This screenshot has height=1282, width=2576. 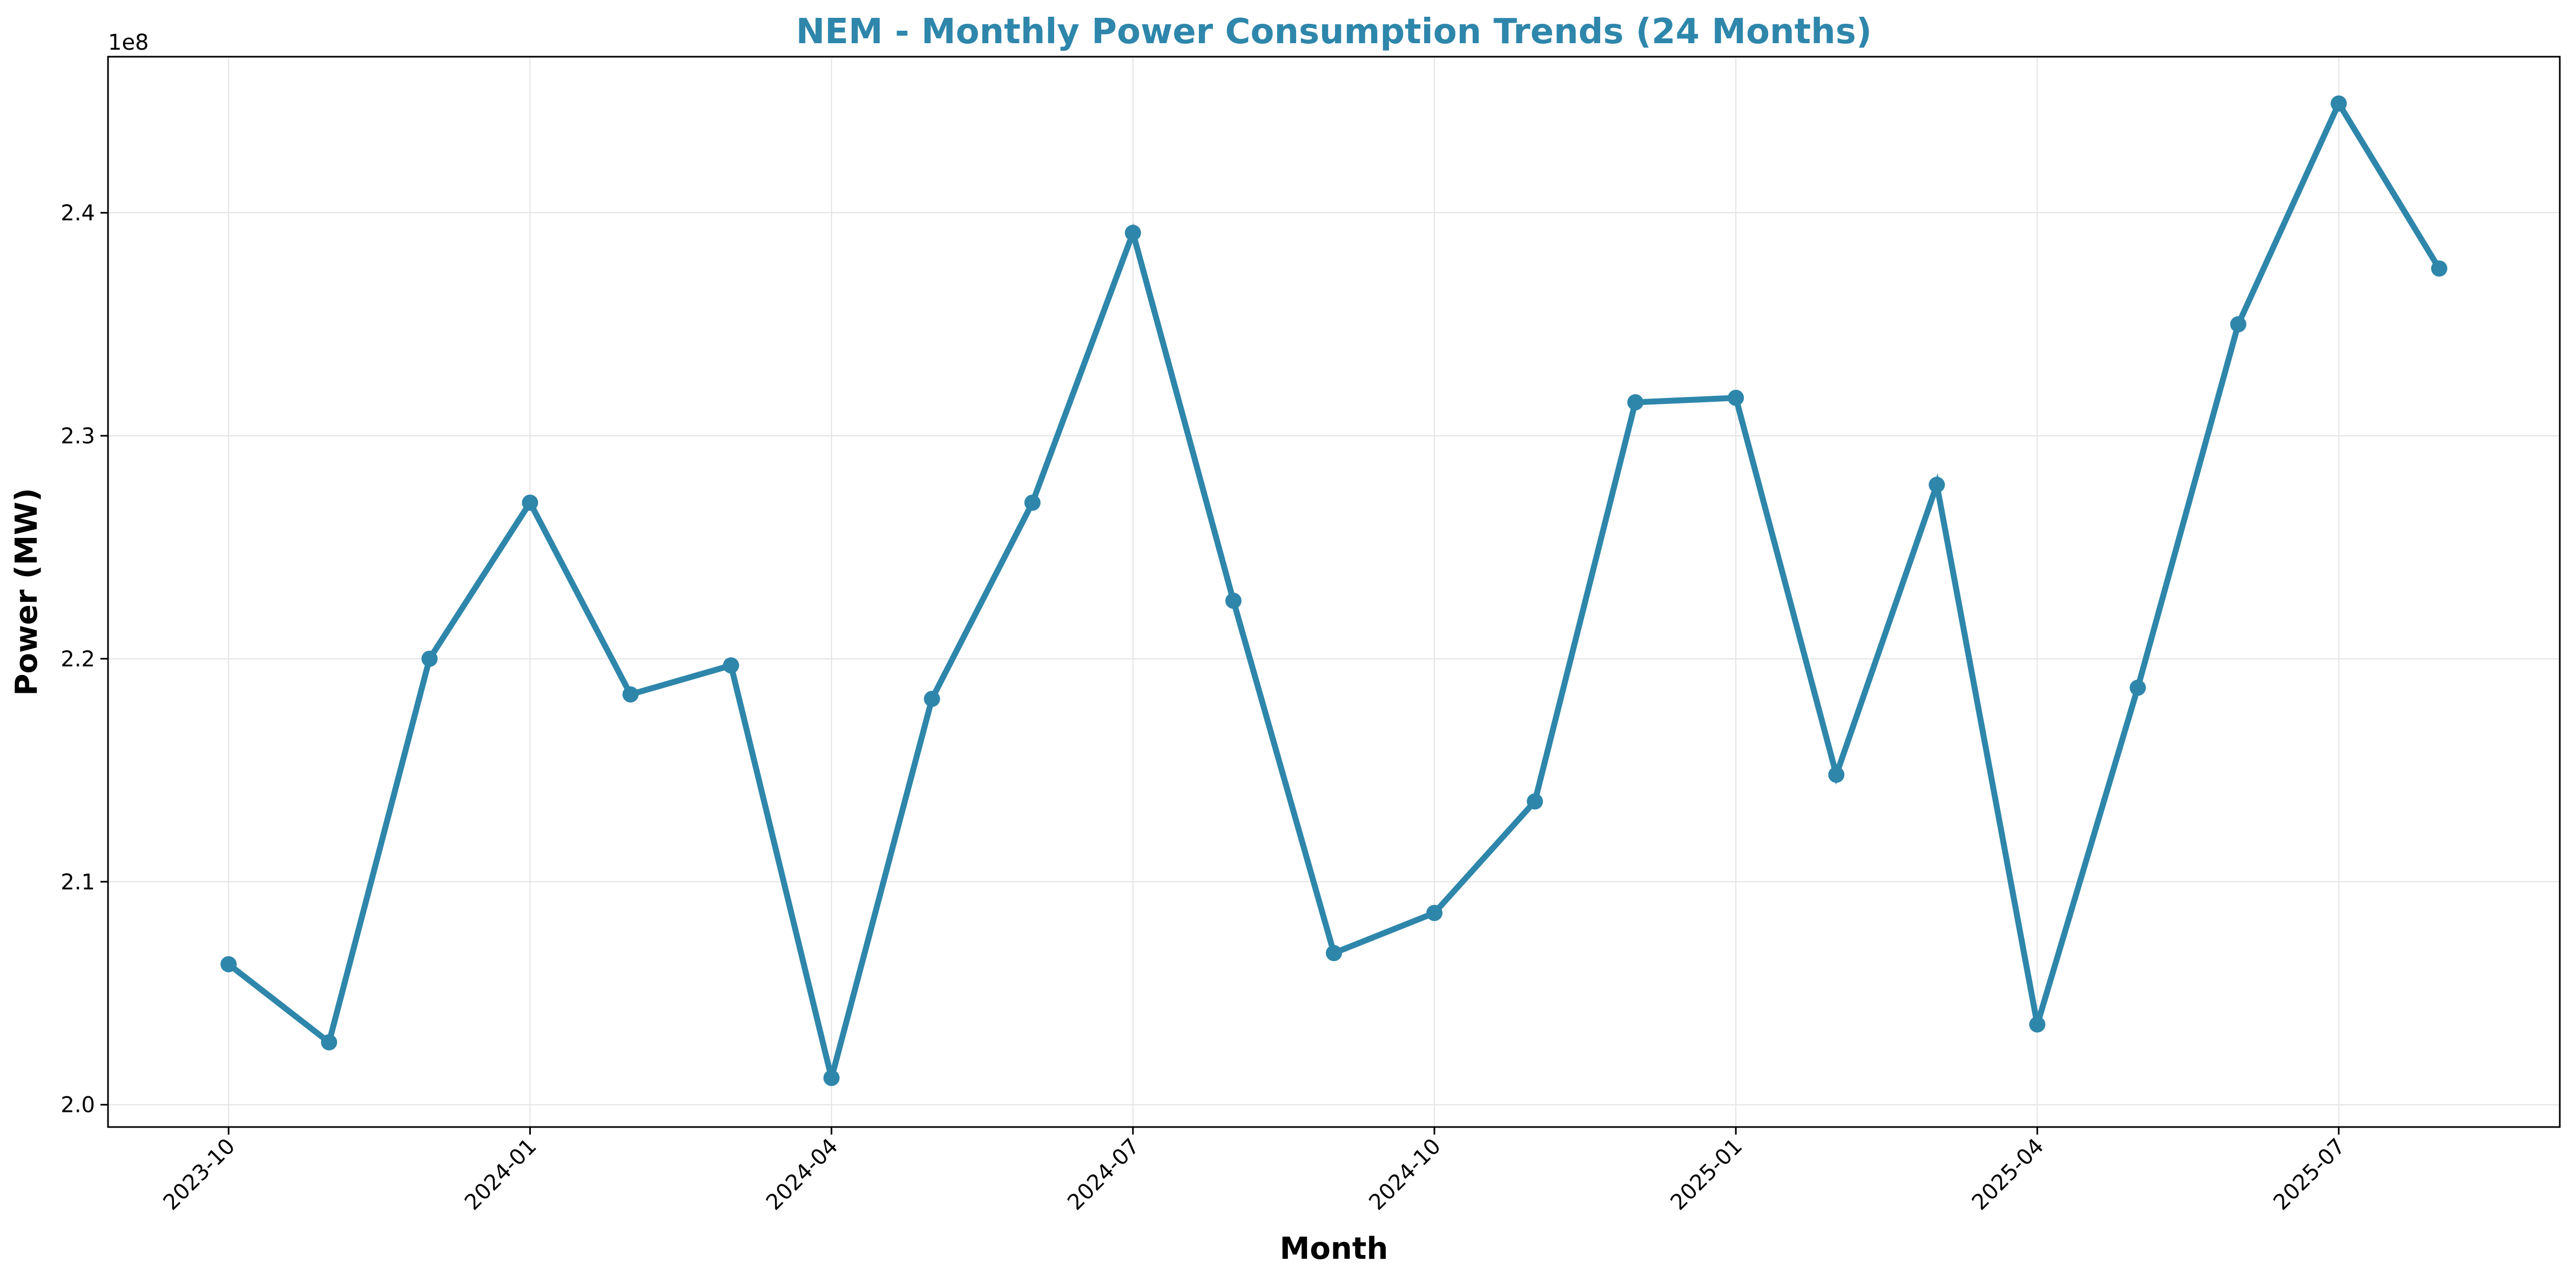 I want to click on y-tick-label: 2.1, so click(x=77, y=882).